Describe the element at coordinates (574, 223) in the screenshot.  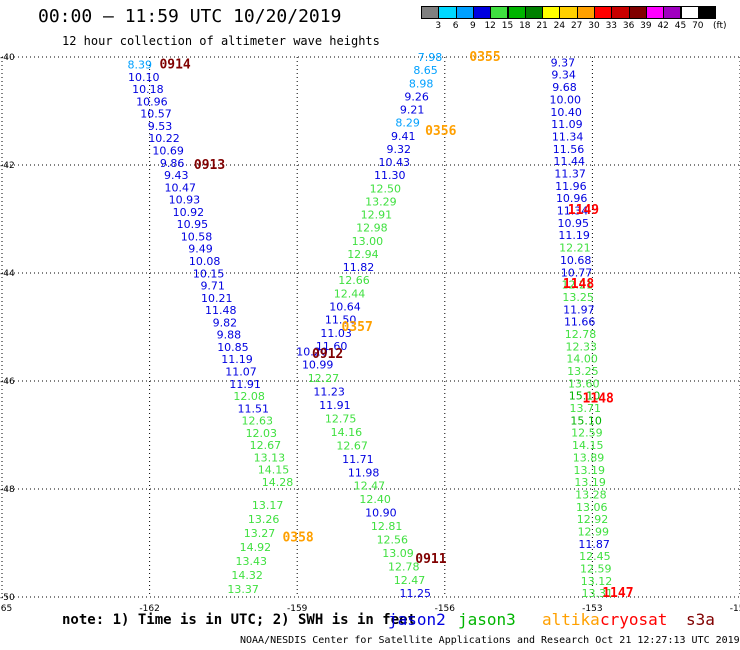
I see `data-point-cryosat: 10.95` at that location.